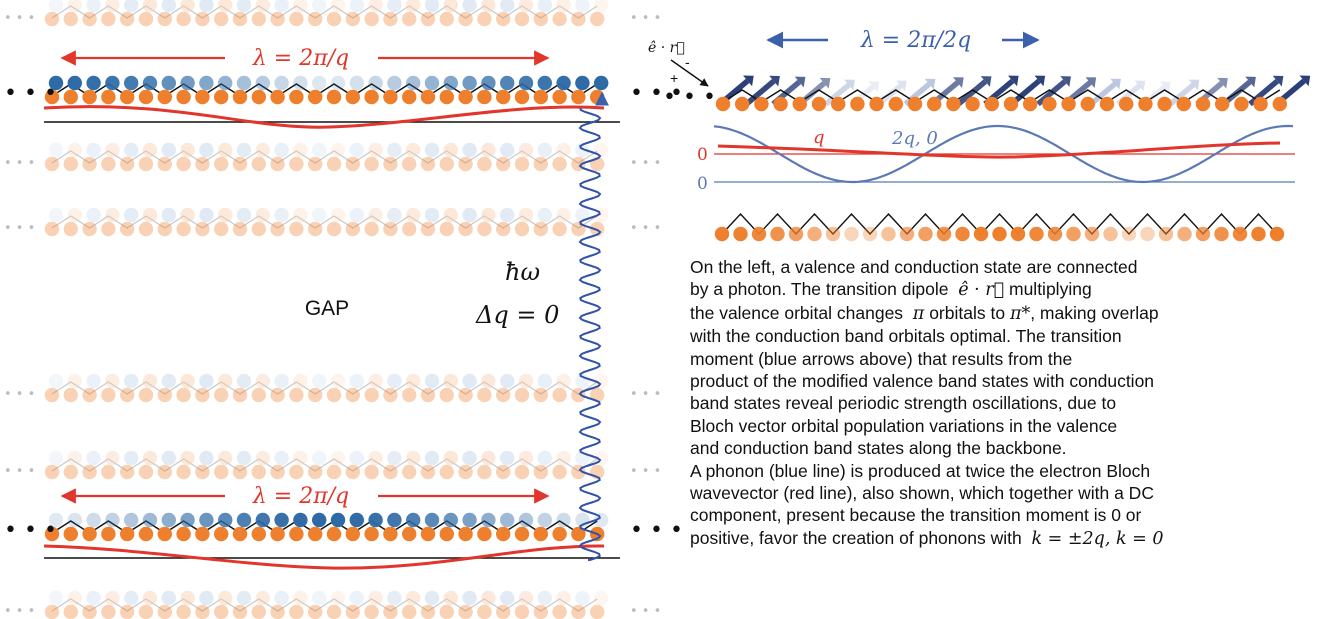 This screenshot has width=1327, height=619. I want to click on right-bottom-chain, so click(999, 227).